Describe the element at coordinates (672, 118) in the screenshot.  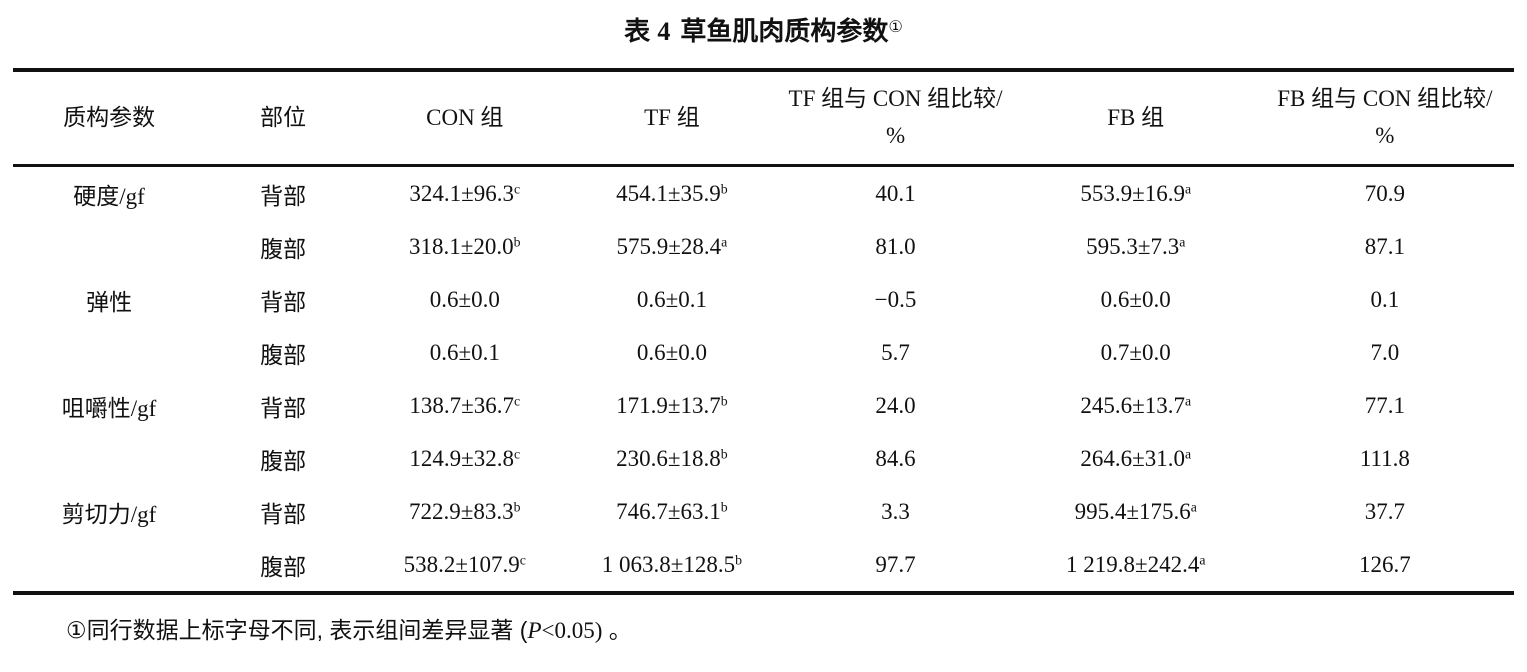
I see `column-header-tf-group: TF 组` at that location.